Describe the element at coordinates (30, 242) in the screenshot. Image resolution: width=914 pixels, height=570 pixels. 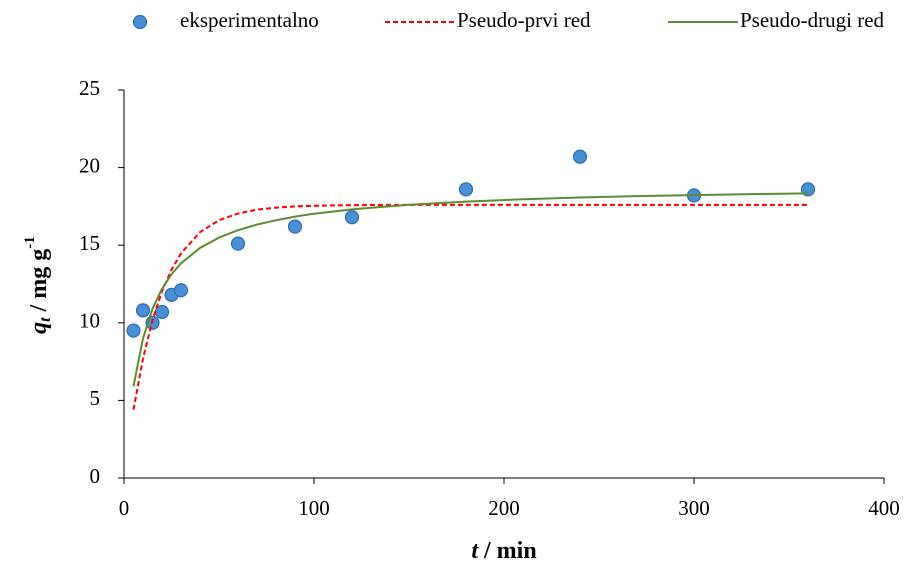
I see `label-part: -1` at that location.